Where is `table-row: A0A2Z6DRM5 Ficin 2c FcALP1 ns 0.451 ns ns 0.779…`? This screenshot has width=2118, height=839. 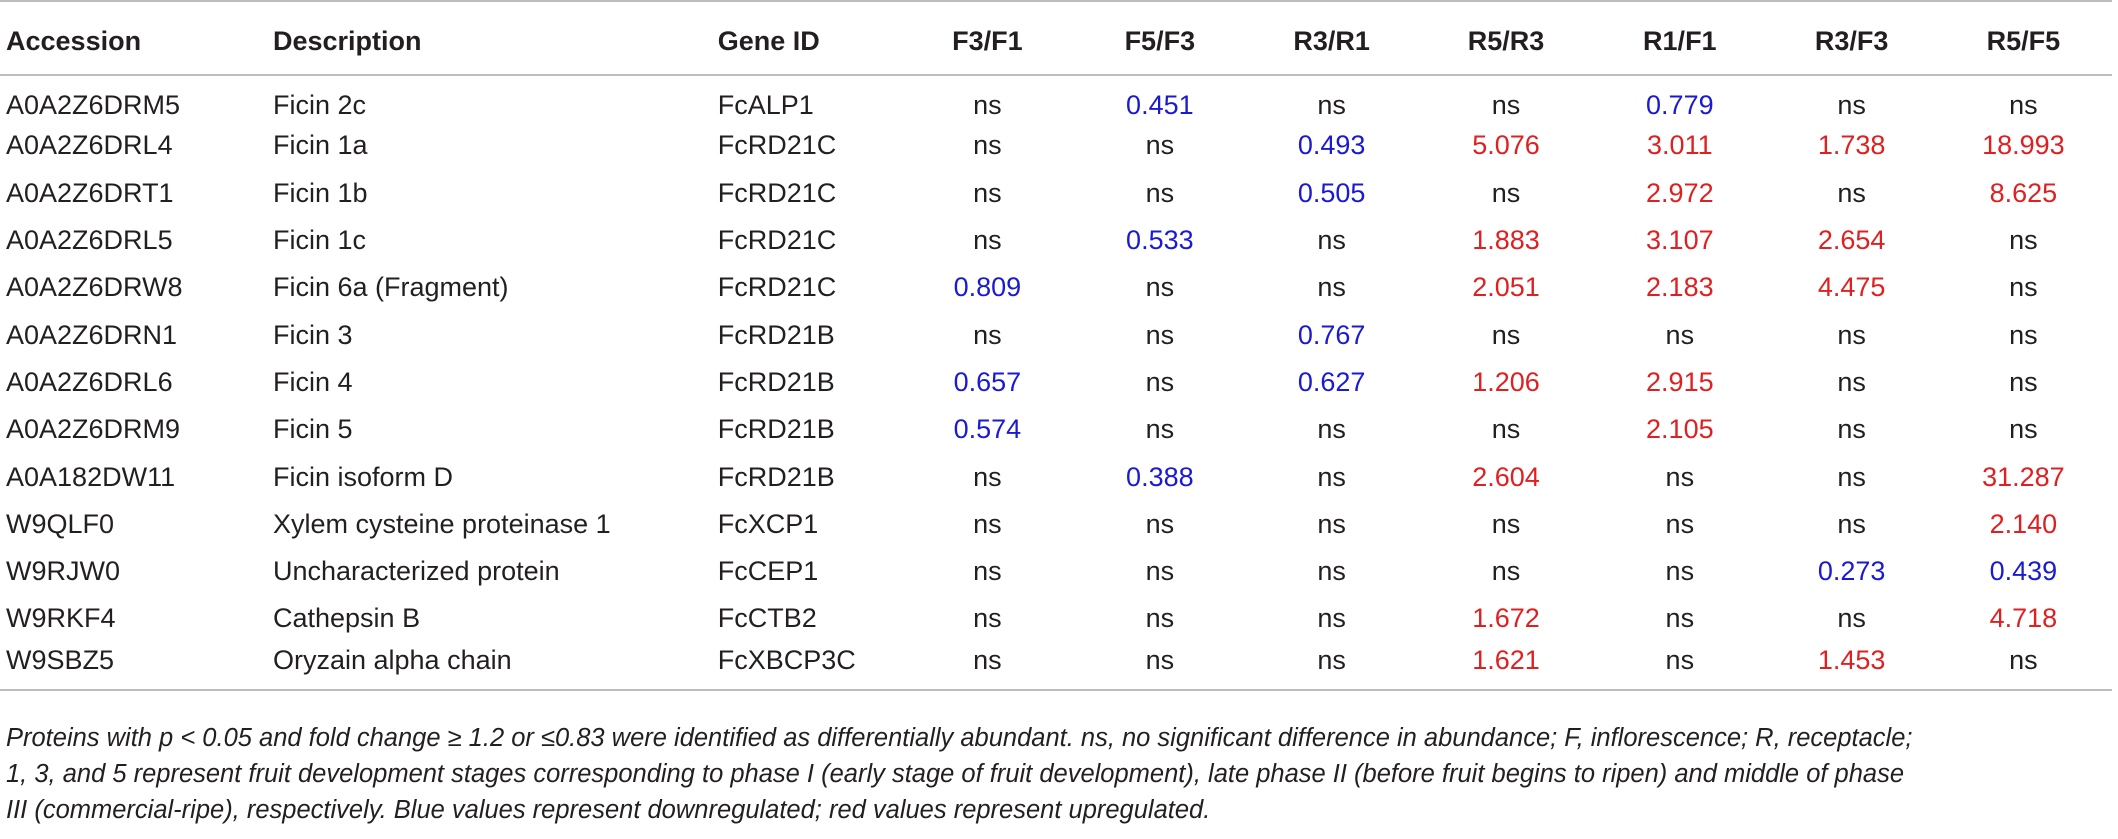 table-row: A0A2Z6DRM5 Ficin 2c FcALP1 ns 0.451 ns ns 0.779… is located at coordinates (1056, 98).